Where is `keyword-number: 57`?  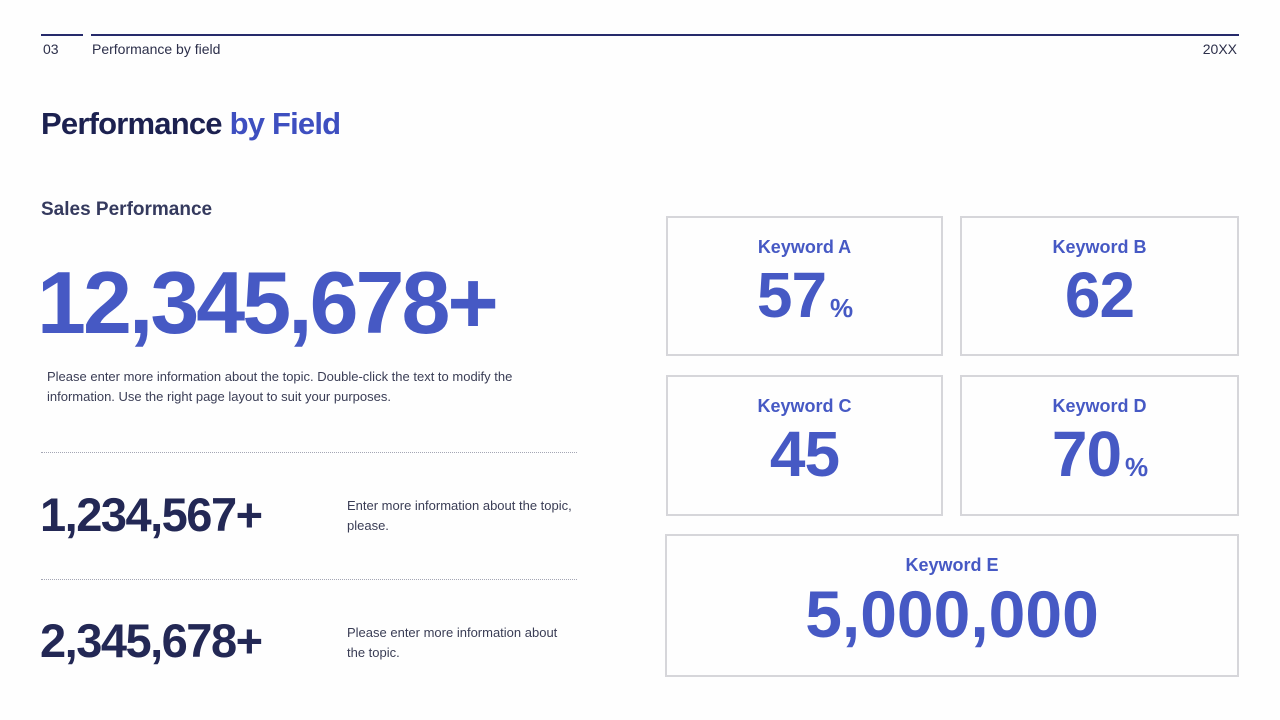
keyword-number: 57 is located at coordinates (791, 295).